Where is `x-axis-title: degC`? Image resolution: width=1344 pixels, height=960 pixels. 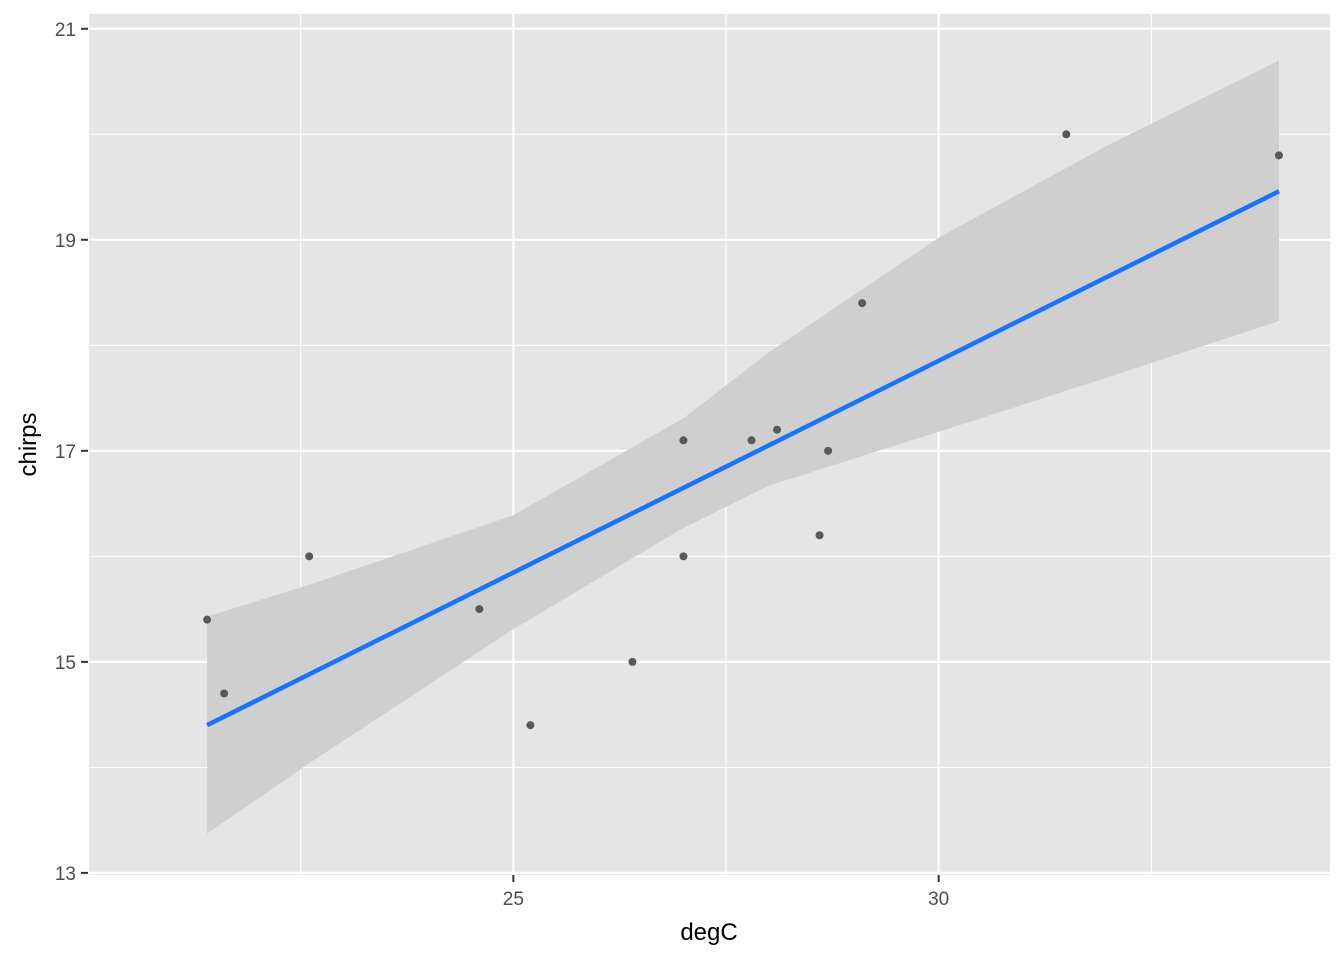
x-axis-title: degC is located at coordinates (708, 932).